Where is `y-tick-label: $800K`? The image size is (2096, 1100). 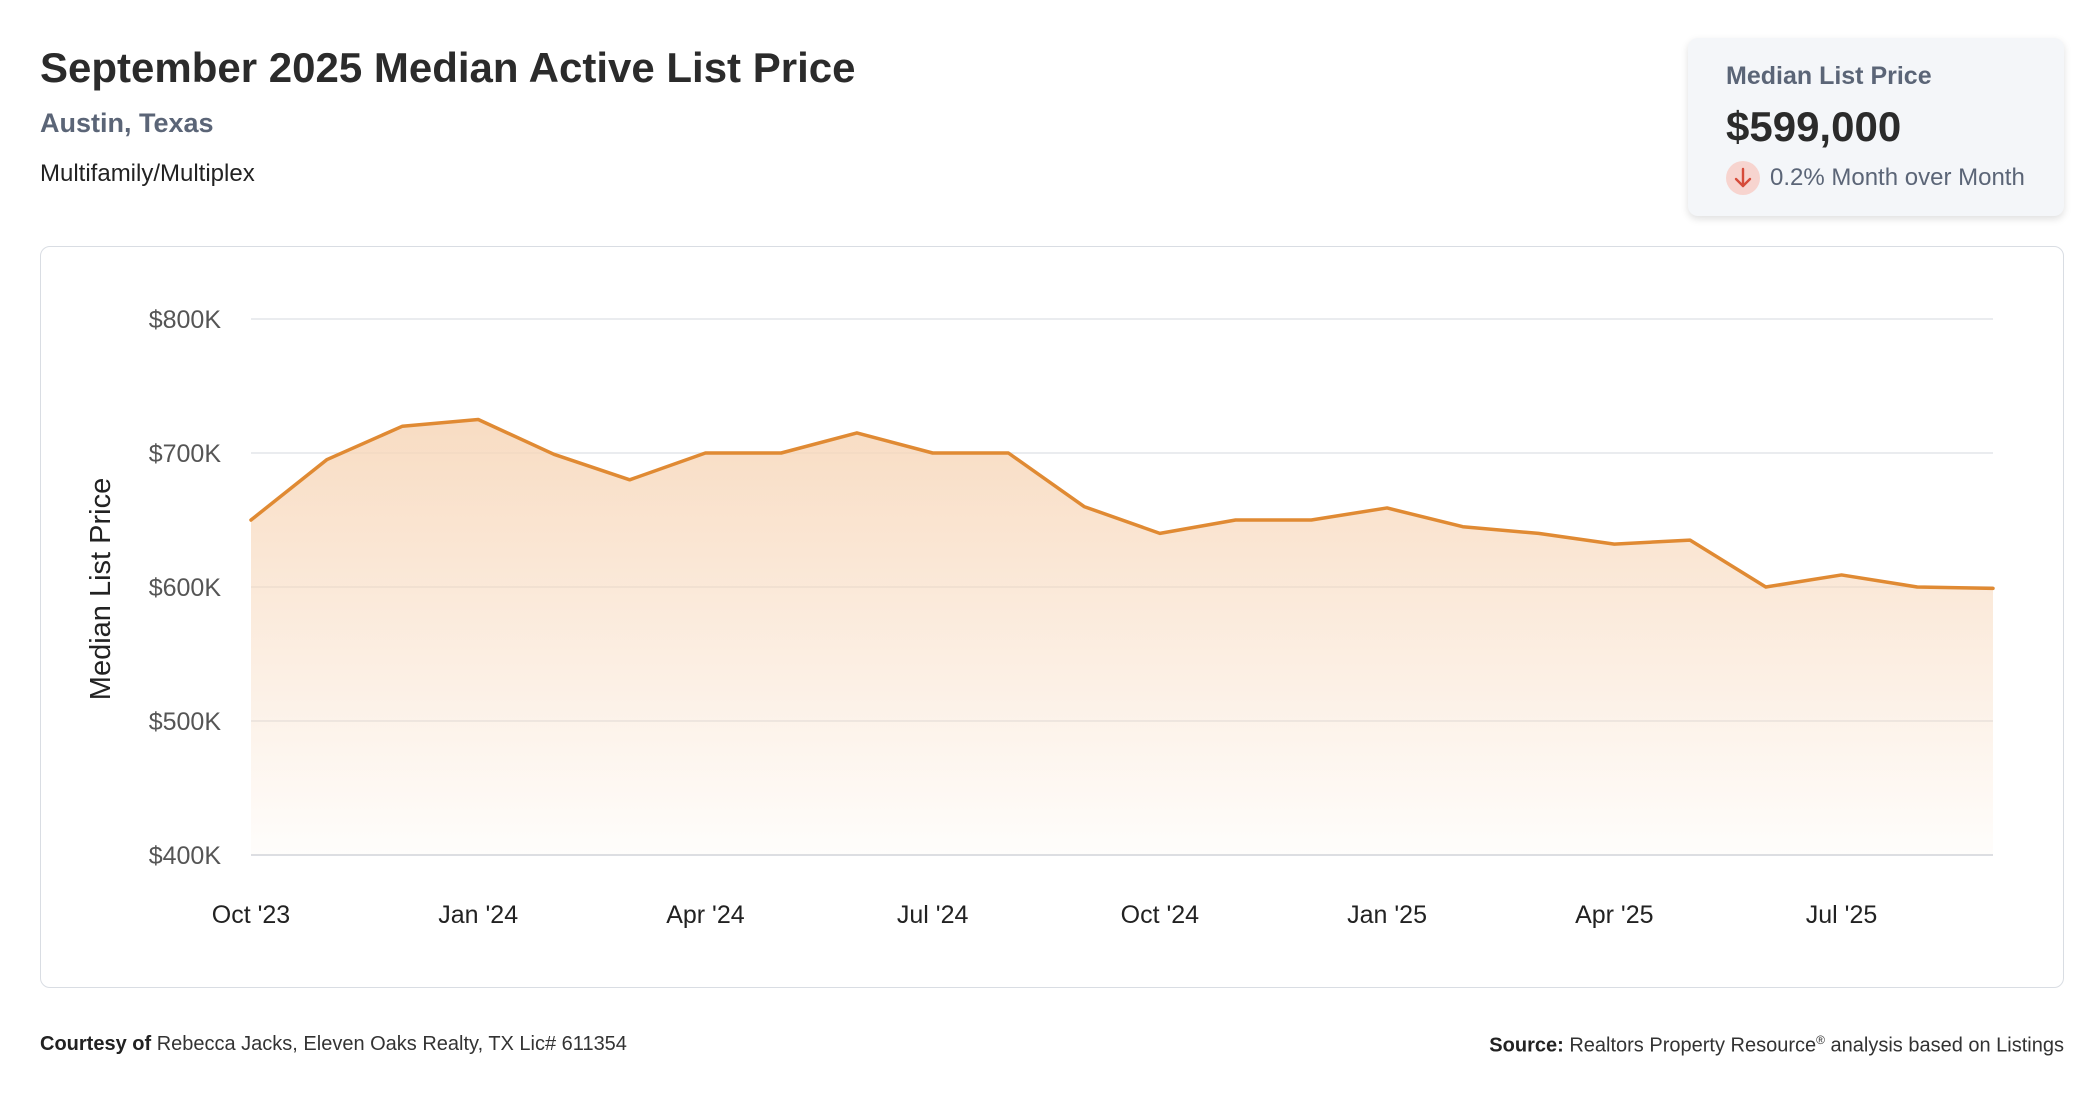
y-tick-label: $800K is located at coordinates (185, 320).